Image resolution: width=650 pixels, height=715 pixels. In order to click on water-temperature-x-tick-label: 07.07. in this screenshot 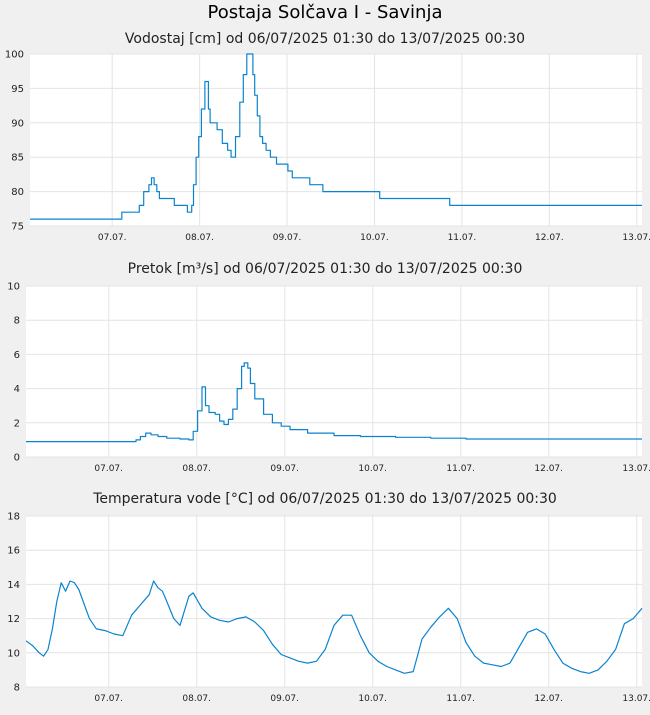, I will do `click(108, 699)`.